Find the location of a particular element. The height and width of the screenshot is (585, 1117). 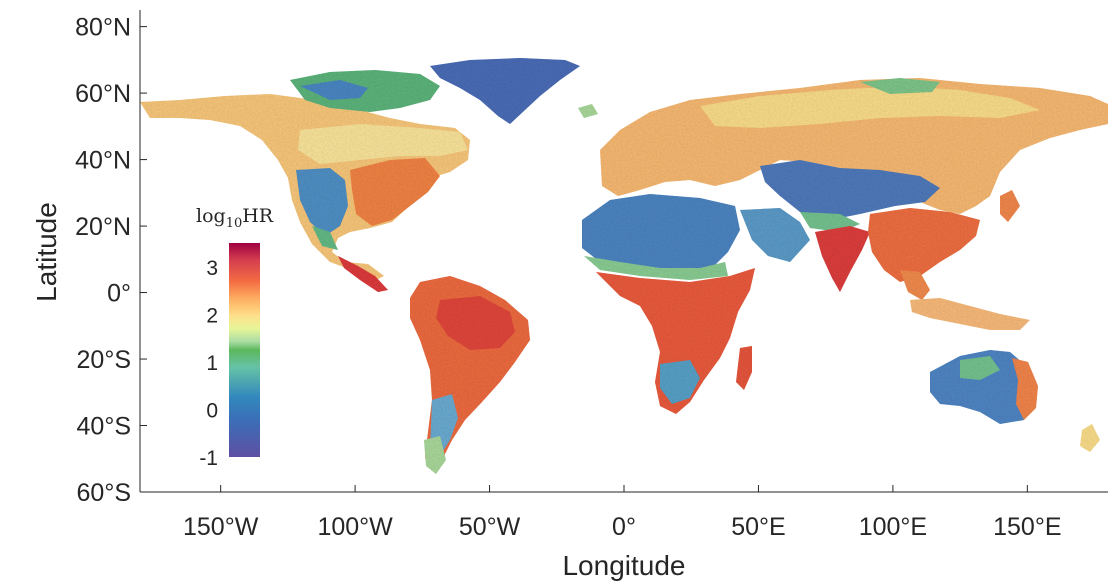

x-axis-title: Longitude is located at coordinates (623, 565).